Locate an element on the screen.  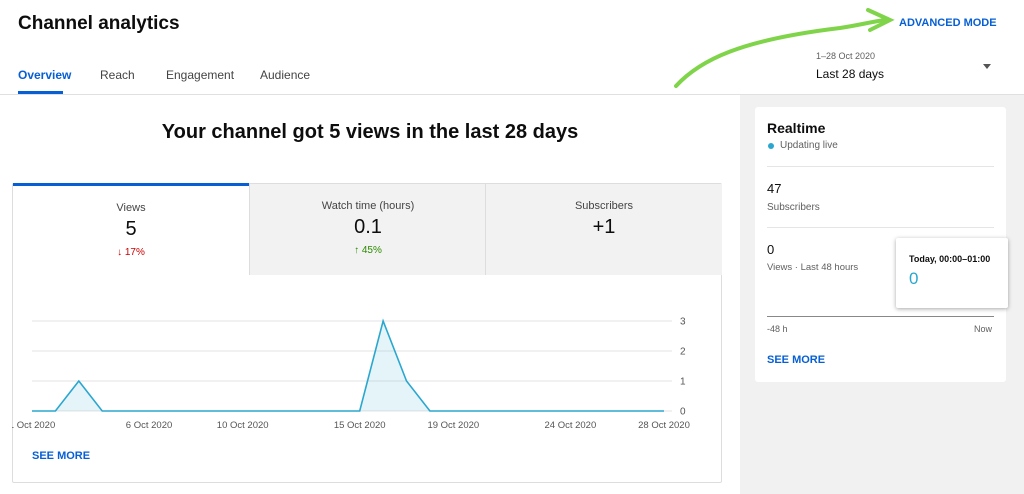
tab: Reach is located at coordinates (117, 75).